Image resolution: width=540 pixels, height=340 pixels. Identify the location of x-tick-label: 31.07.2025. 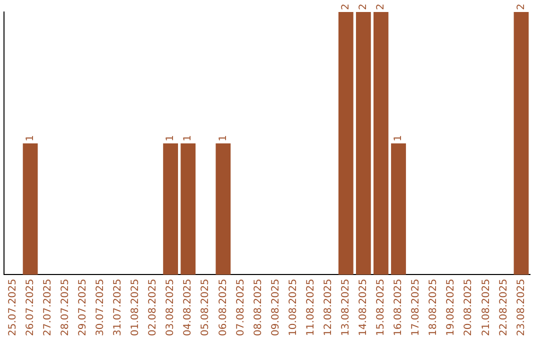
(118, 307).